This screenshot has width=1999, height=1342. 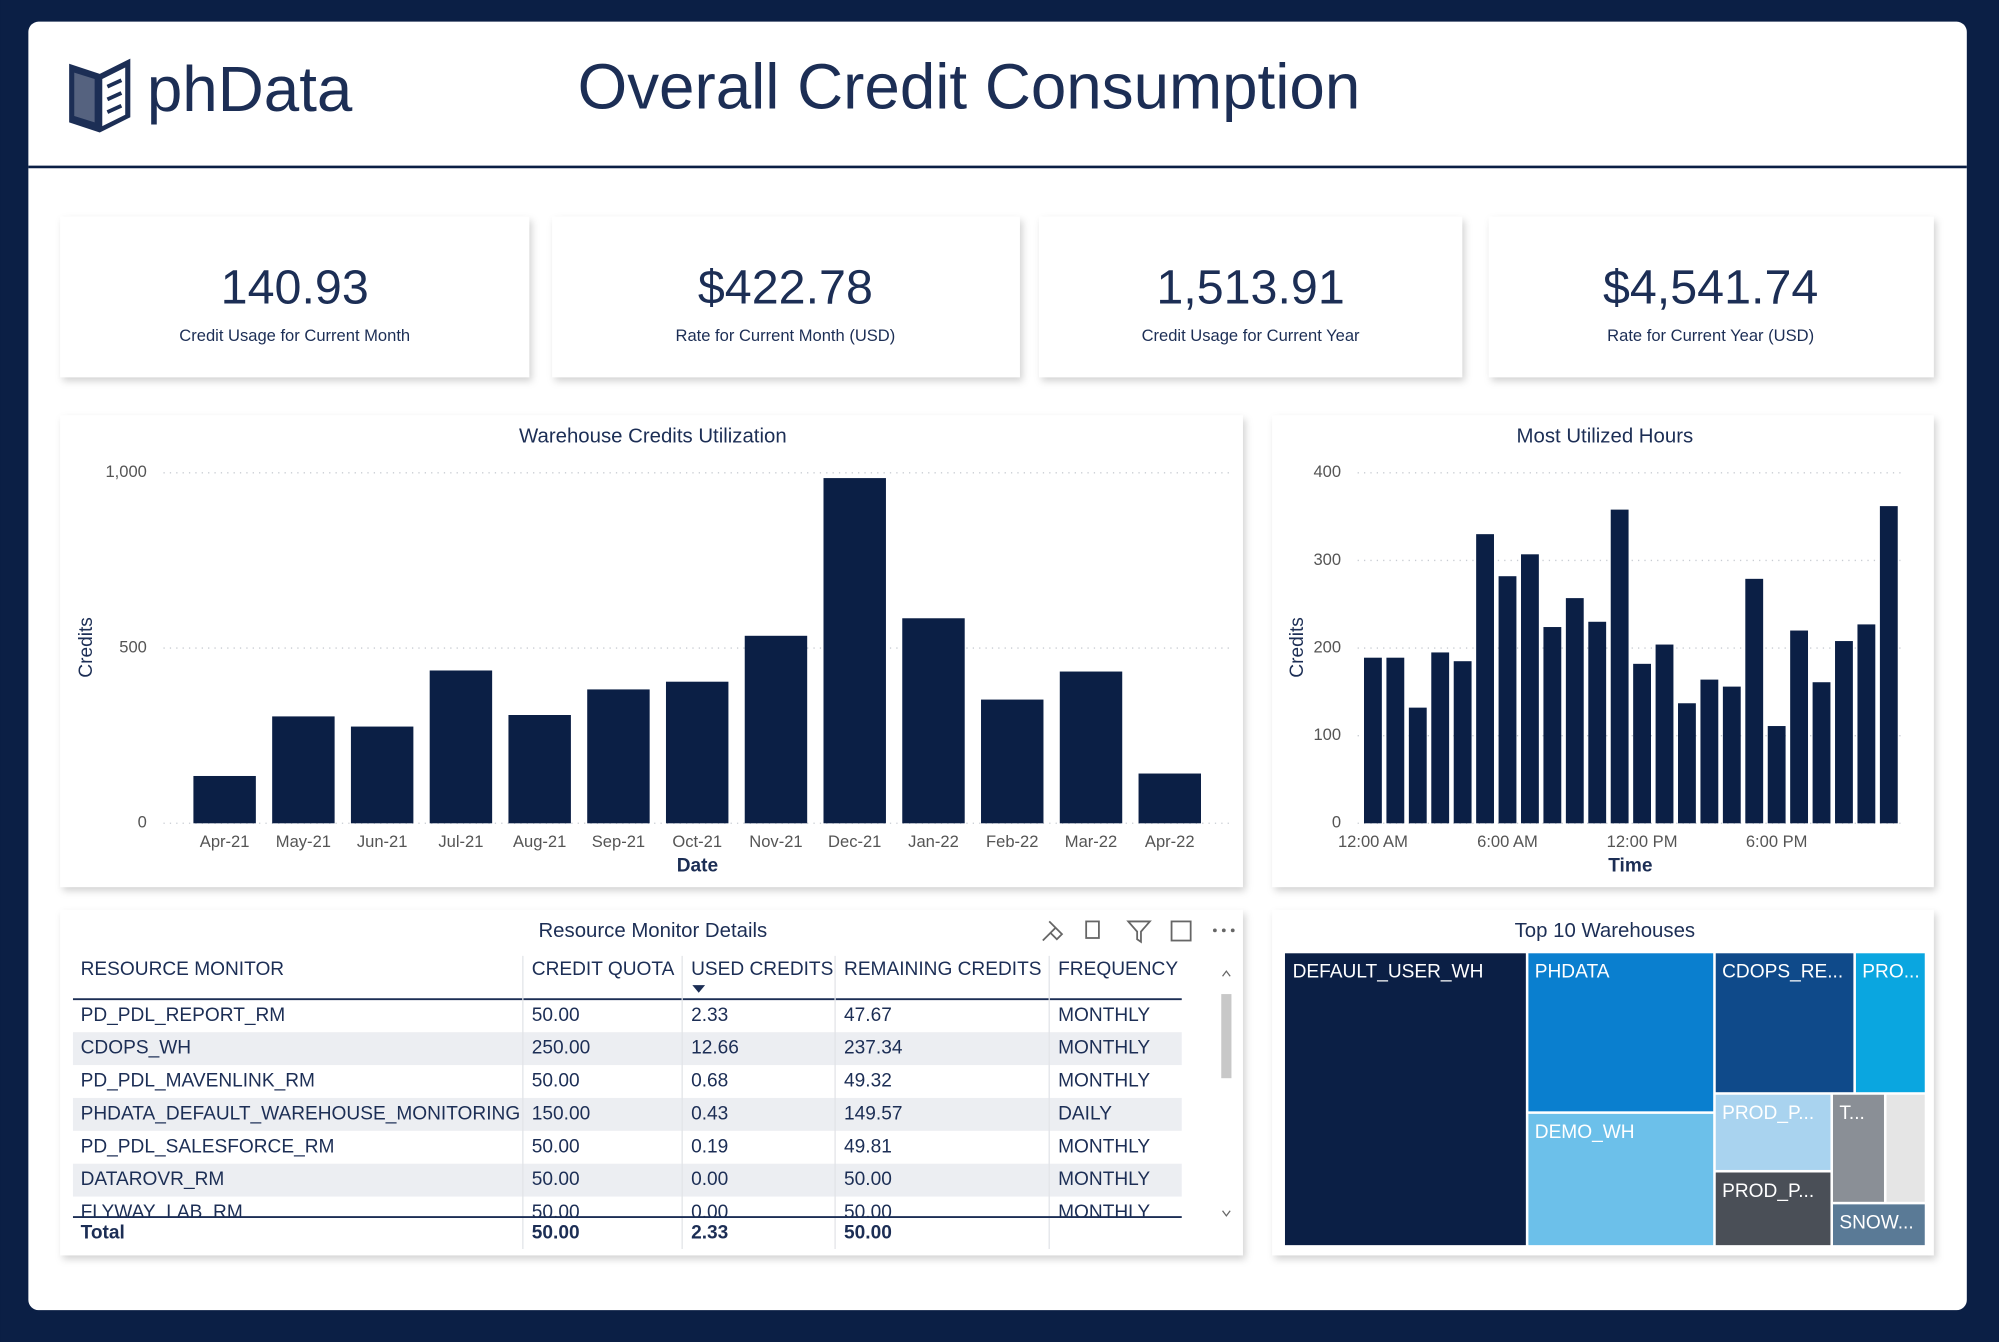 What do you see at coordinates (198, 1081) in the screenshot?
I see `table-cell: PD_PDL_MAVENLINK_RM` at bounding box center [198, 1081].